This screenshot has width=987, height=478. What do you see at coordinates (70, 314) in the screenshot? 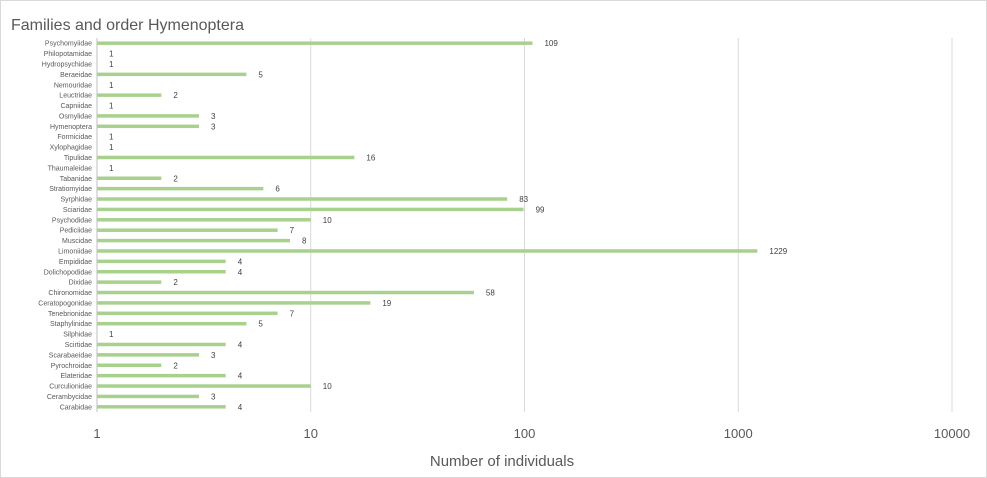
I see `category-label: Tenebrionidae` at bounding box center [70, 314].